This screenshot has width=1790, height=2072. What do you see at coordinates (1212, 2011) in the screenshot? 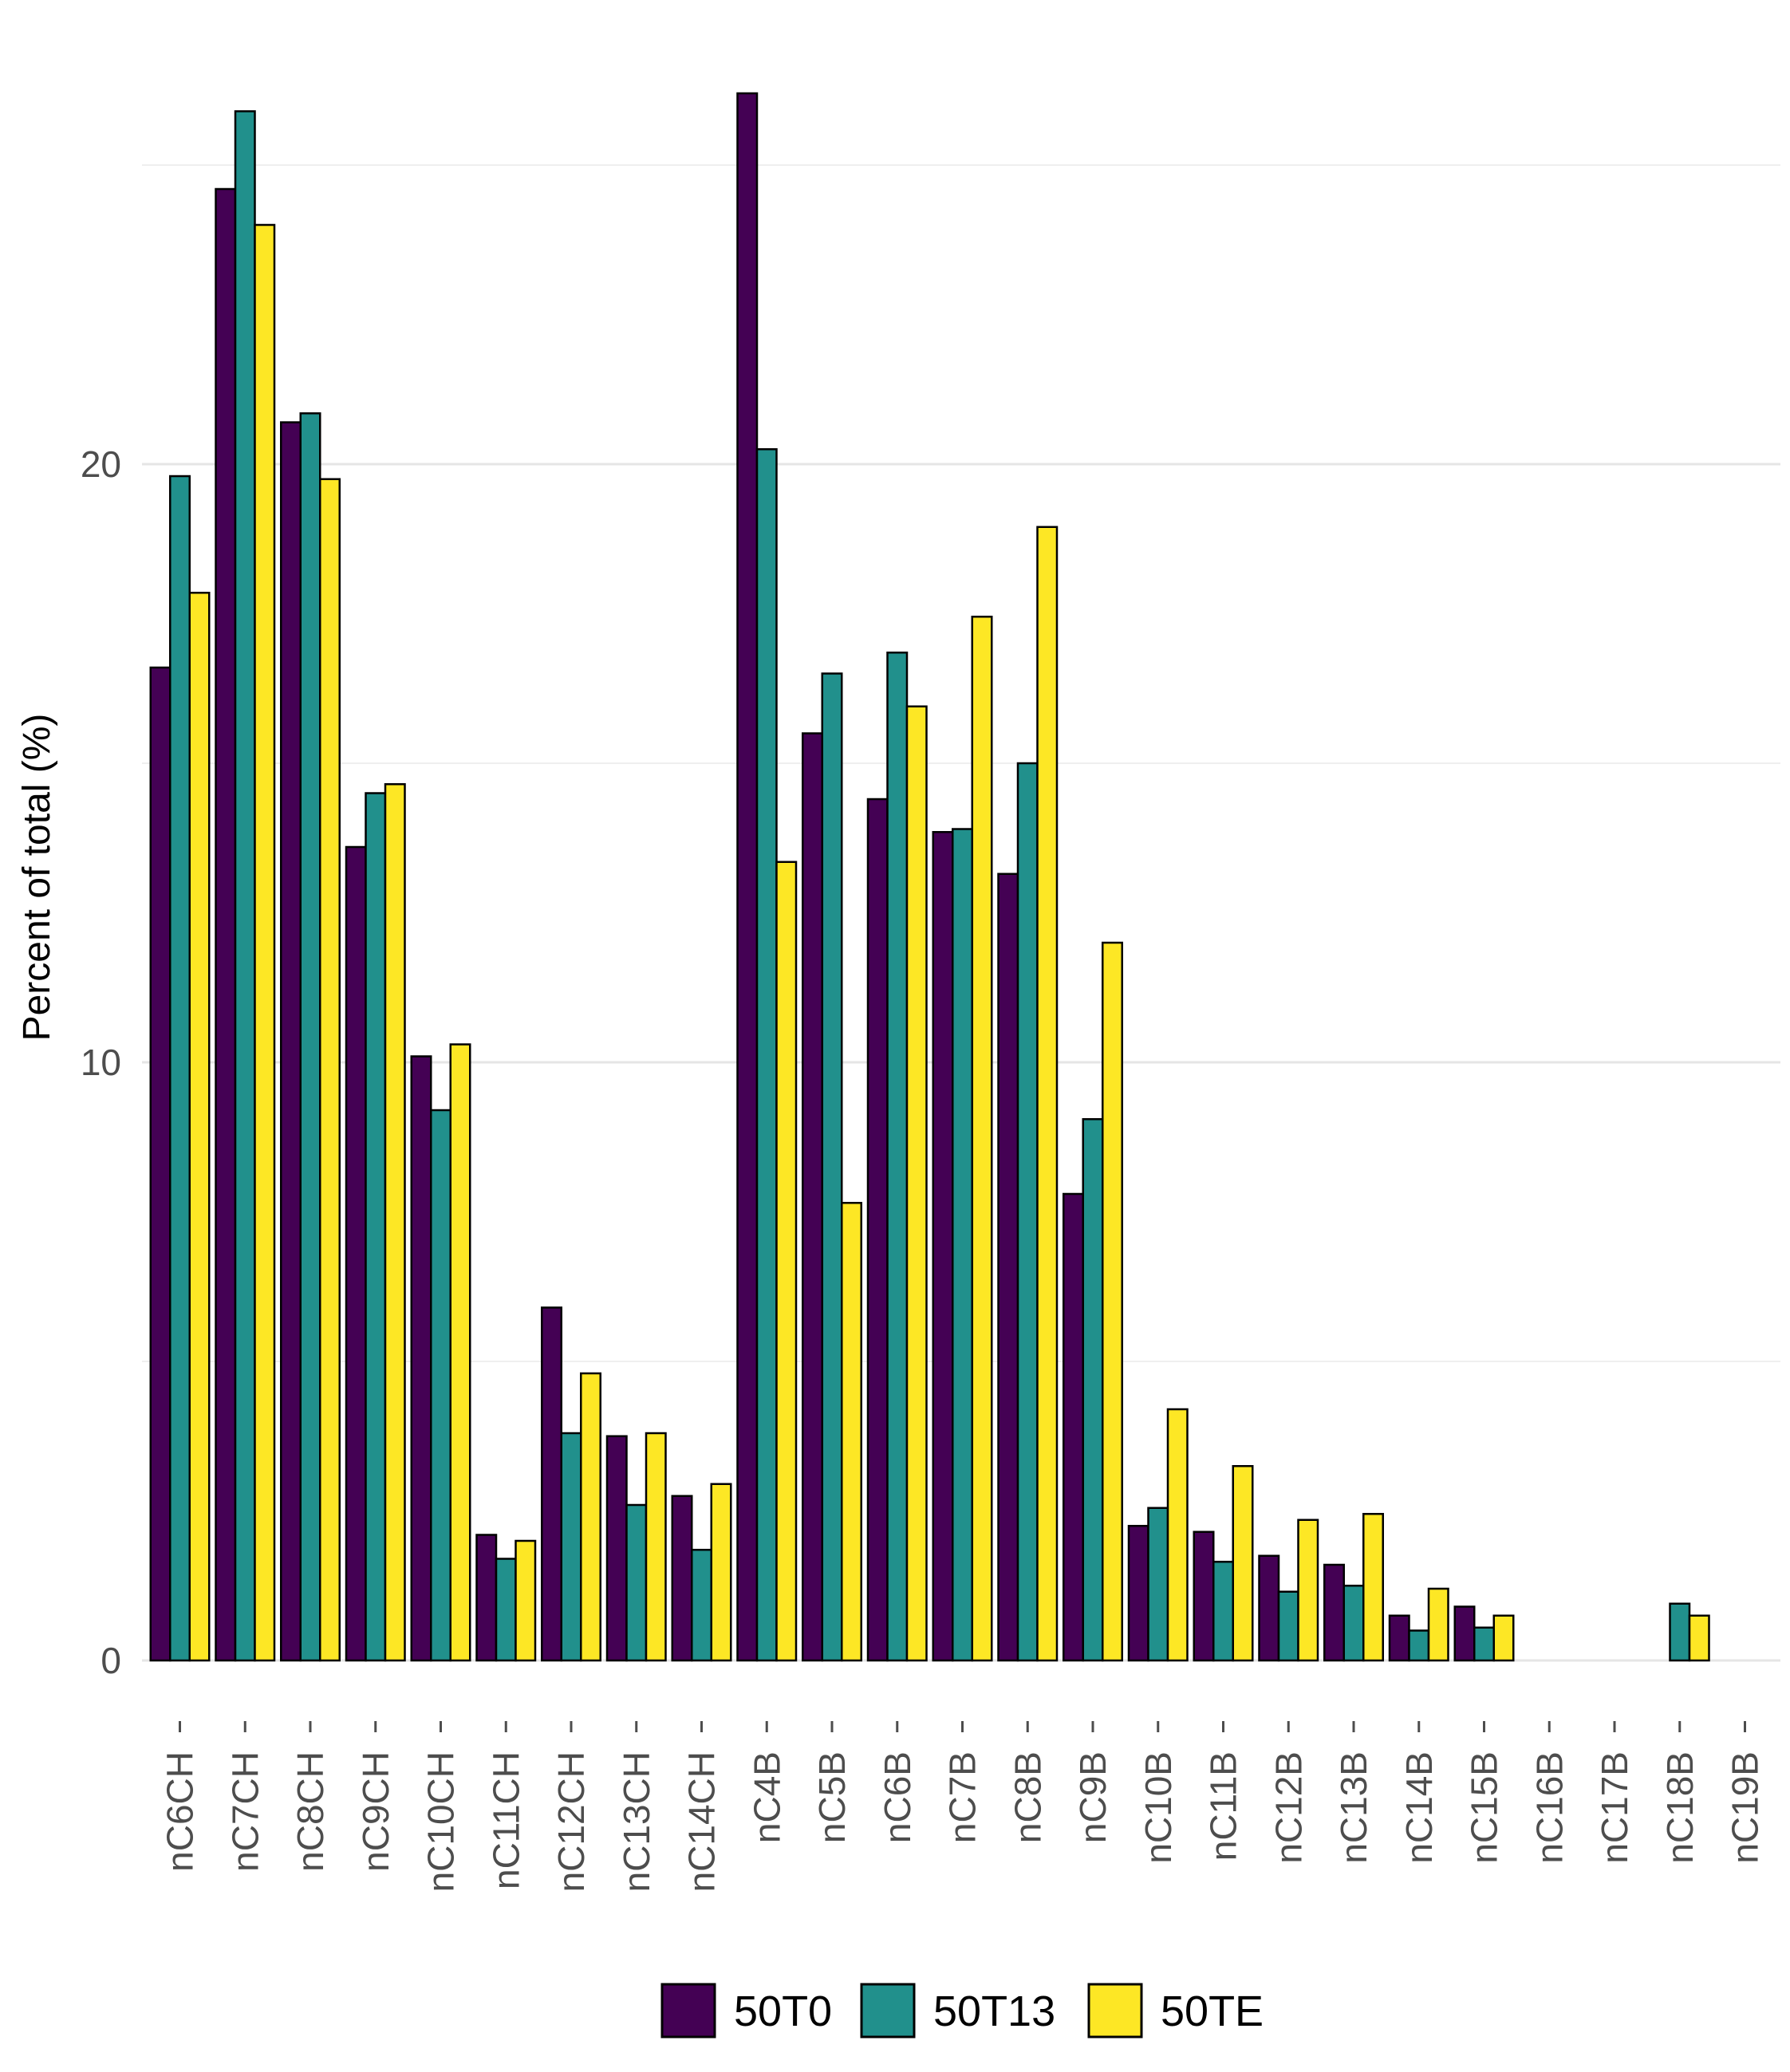
I see `legend-label: 50TE` at bounding box center [1212, 2011].